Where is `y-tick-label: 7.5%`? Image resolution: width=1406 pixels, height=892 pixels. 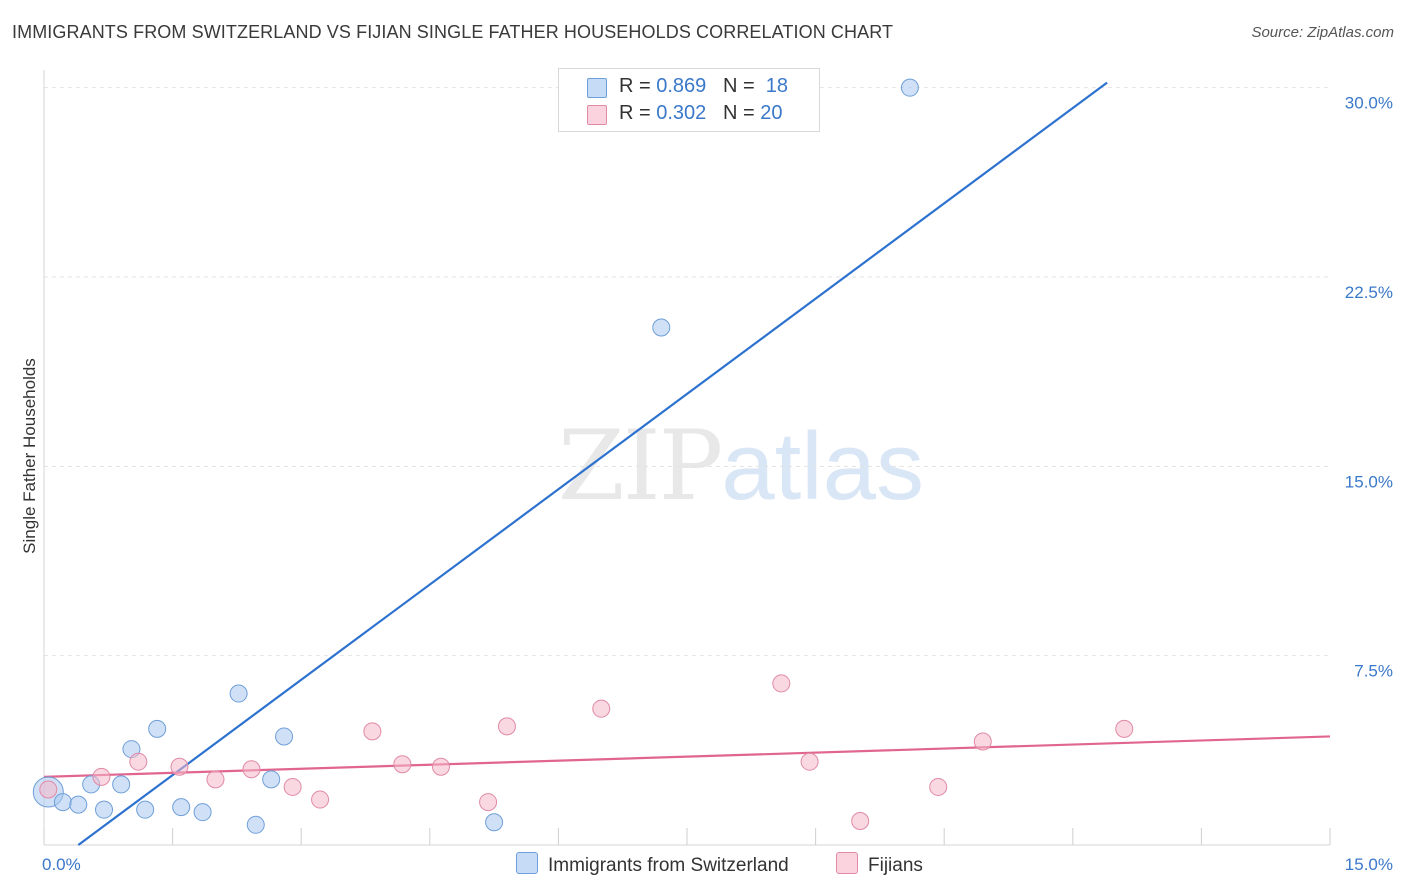
y-tick-label: 7.5% is located at coordinates (1373, 671).